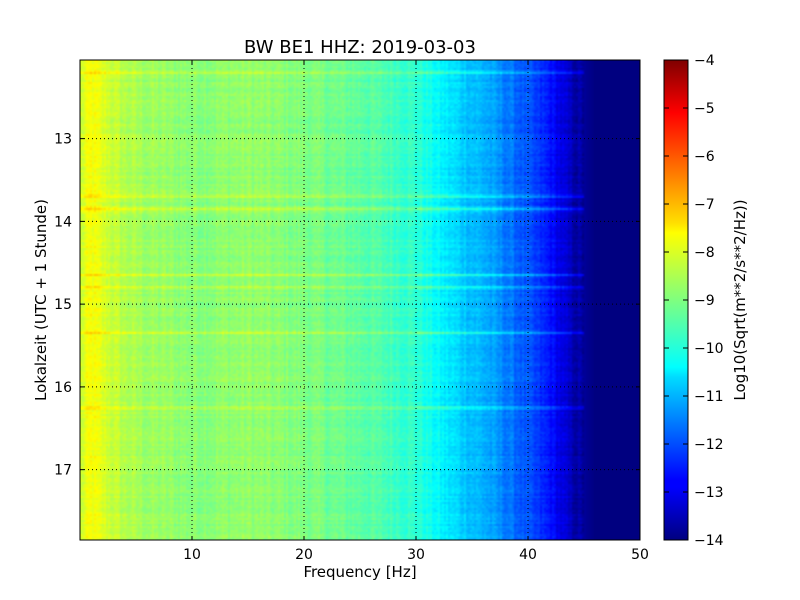 The image size is (800, 600). I want to click on colorbar-tick-label: −7, so click(704, 205).